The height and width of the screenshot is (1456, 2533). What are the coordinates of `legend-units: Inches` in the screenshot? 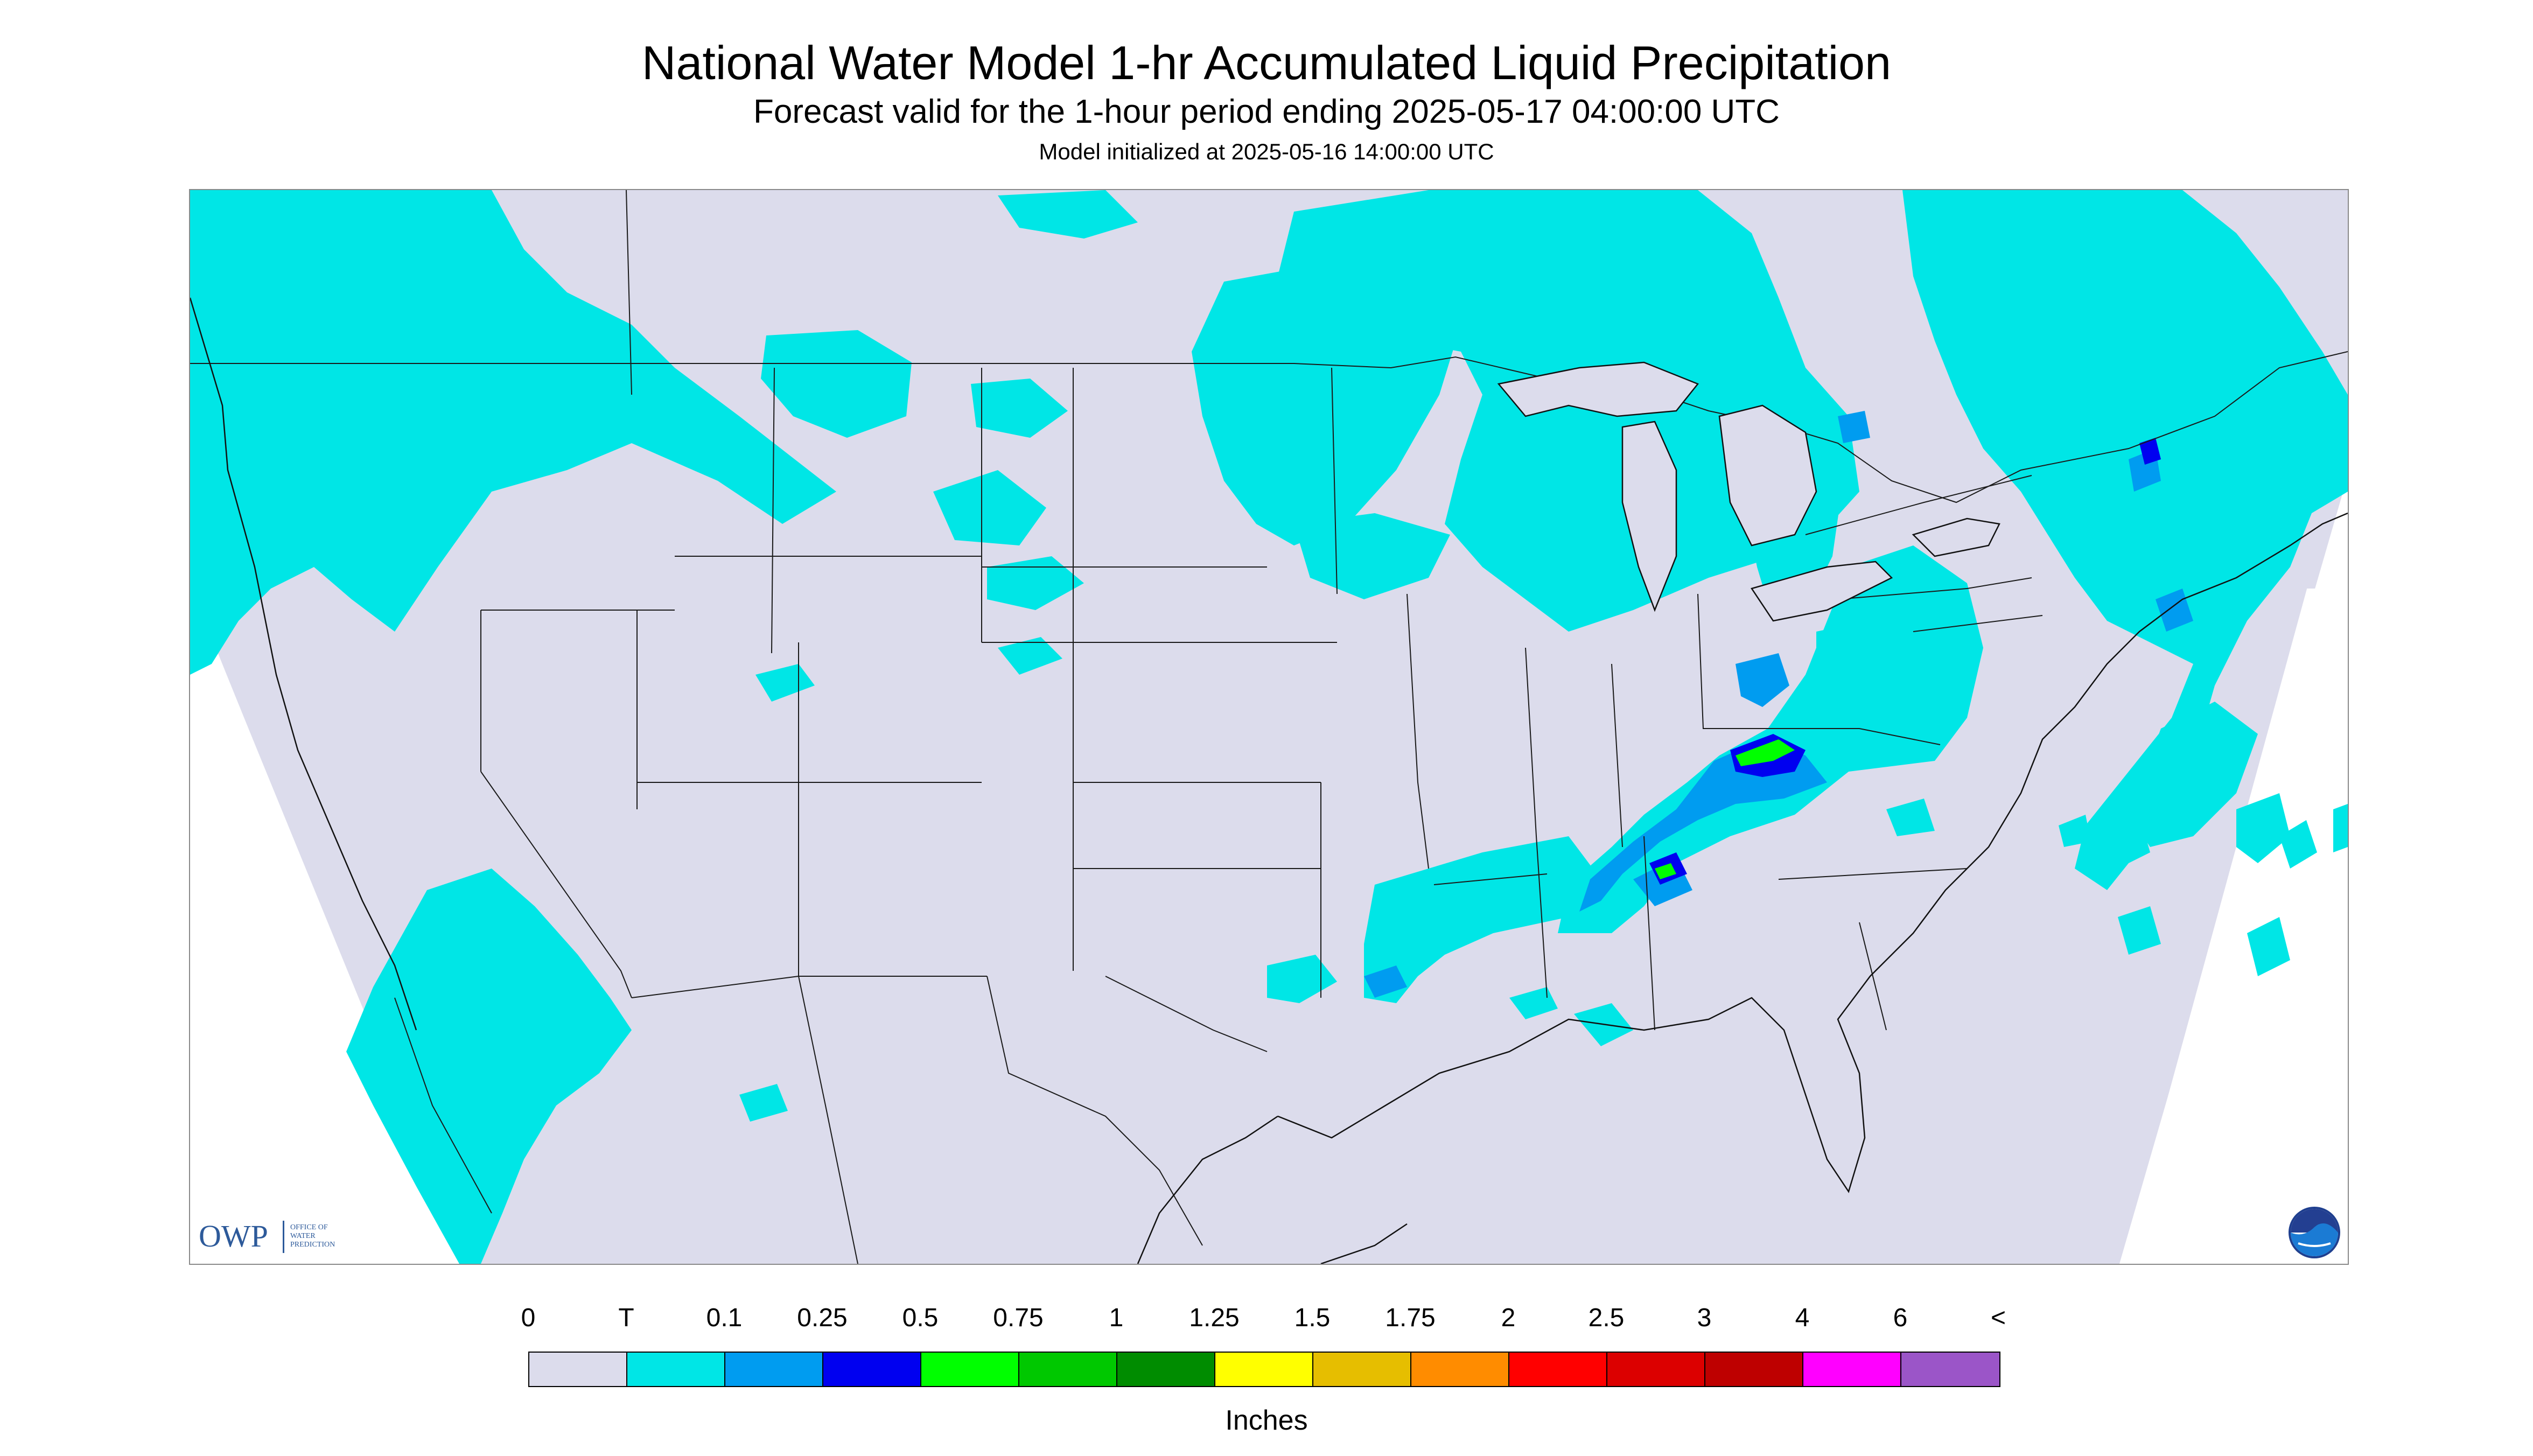 It's located at (1266, 1420).